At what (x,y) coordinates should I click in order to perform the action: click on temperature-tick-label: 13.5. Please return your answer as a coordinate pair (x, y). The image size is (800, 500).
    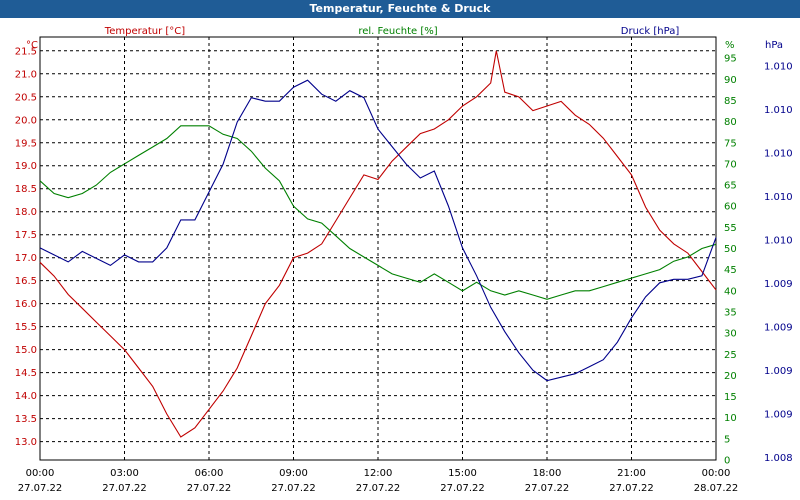
    Looking at the image, I should click on (26, 419).